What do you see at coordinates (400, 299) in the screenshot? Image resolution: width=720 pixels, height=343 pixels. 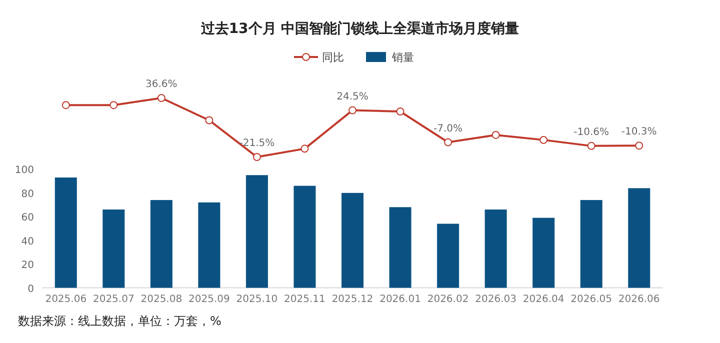 I see `x-tick-label: 2026.01` at bounding box center [400, 299].